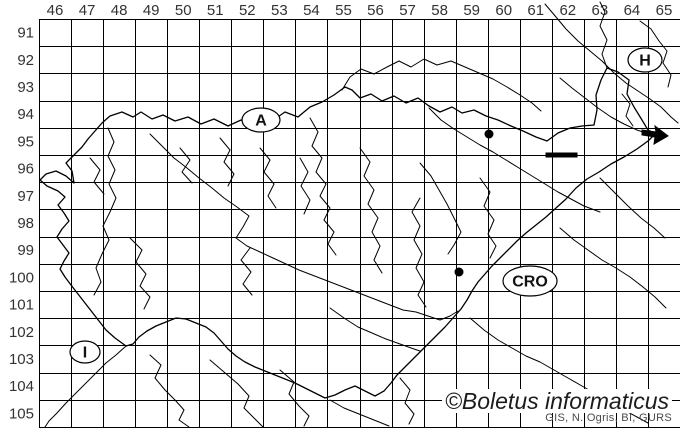 This screenshot has width=680, height=436. Describe the element at coordinates (664, 10) in the screenshot. I see `grid-column-label: 65` at that location.